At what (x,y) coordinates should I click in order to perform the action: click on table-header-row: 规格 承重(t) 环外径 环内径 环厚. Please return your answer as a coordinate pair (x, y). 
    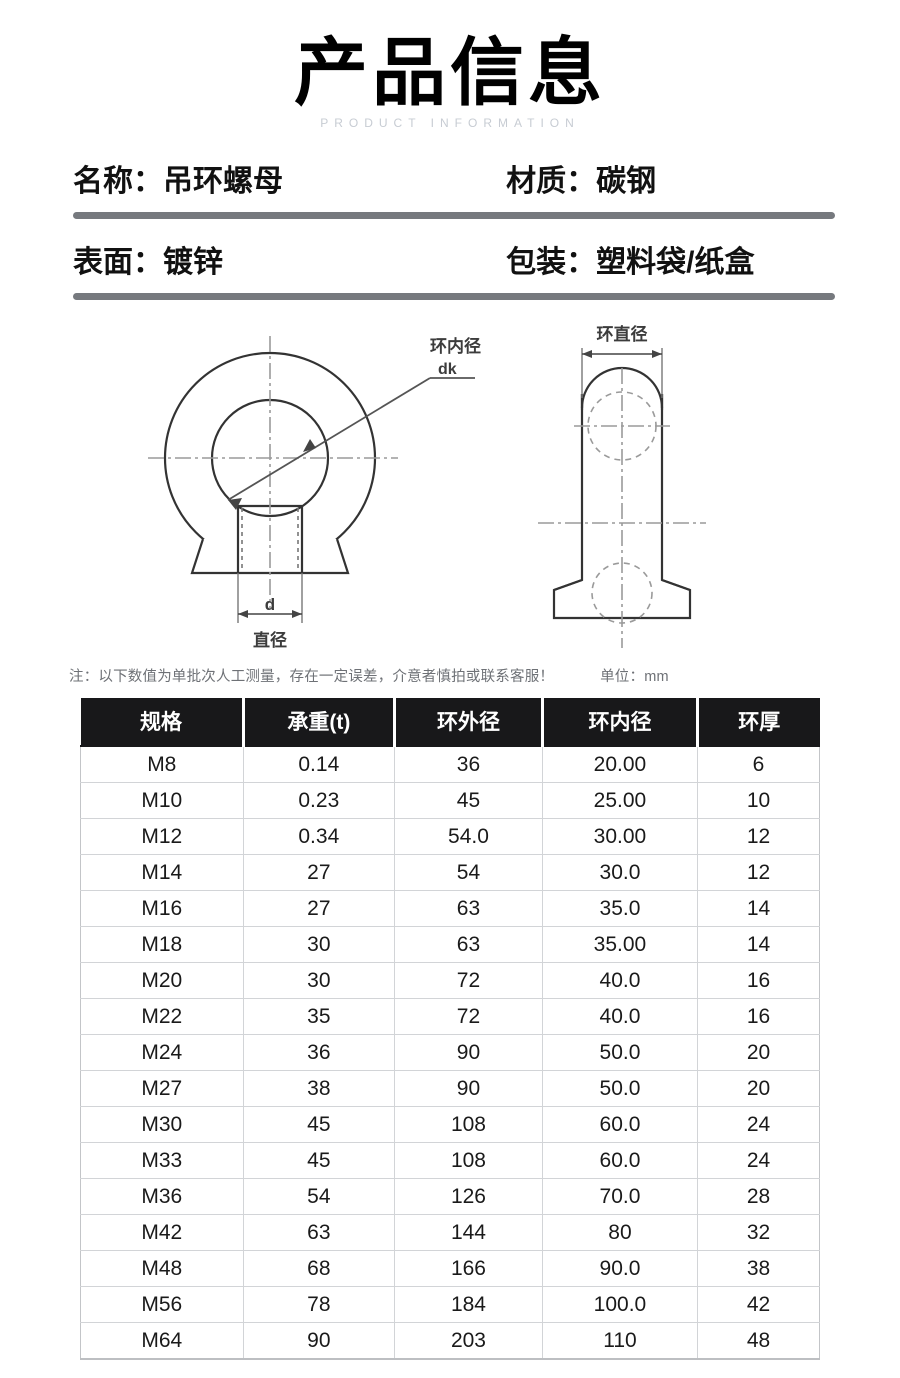
    Looking at the image, I should click on (450, 722).